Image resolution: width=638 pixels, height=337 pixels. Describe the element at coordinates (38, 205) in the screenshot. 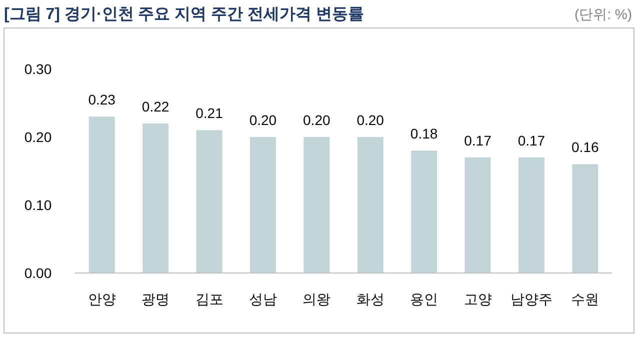

I see `ytick: 0.10` at that location.